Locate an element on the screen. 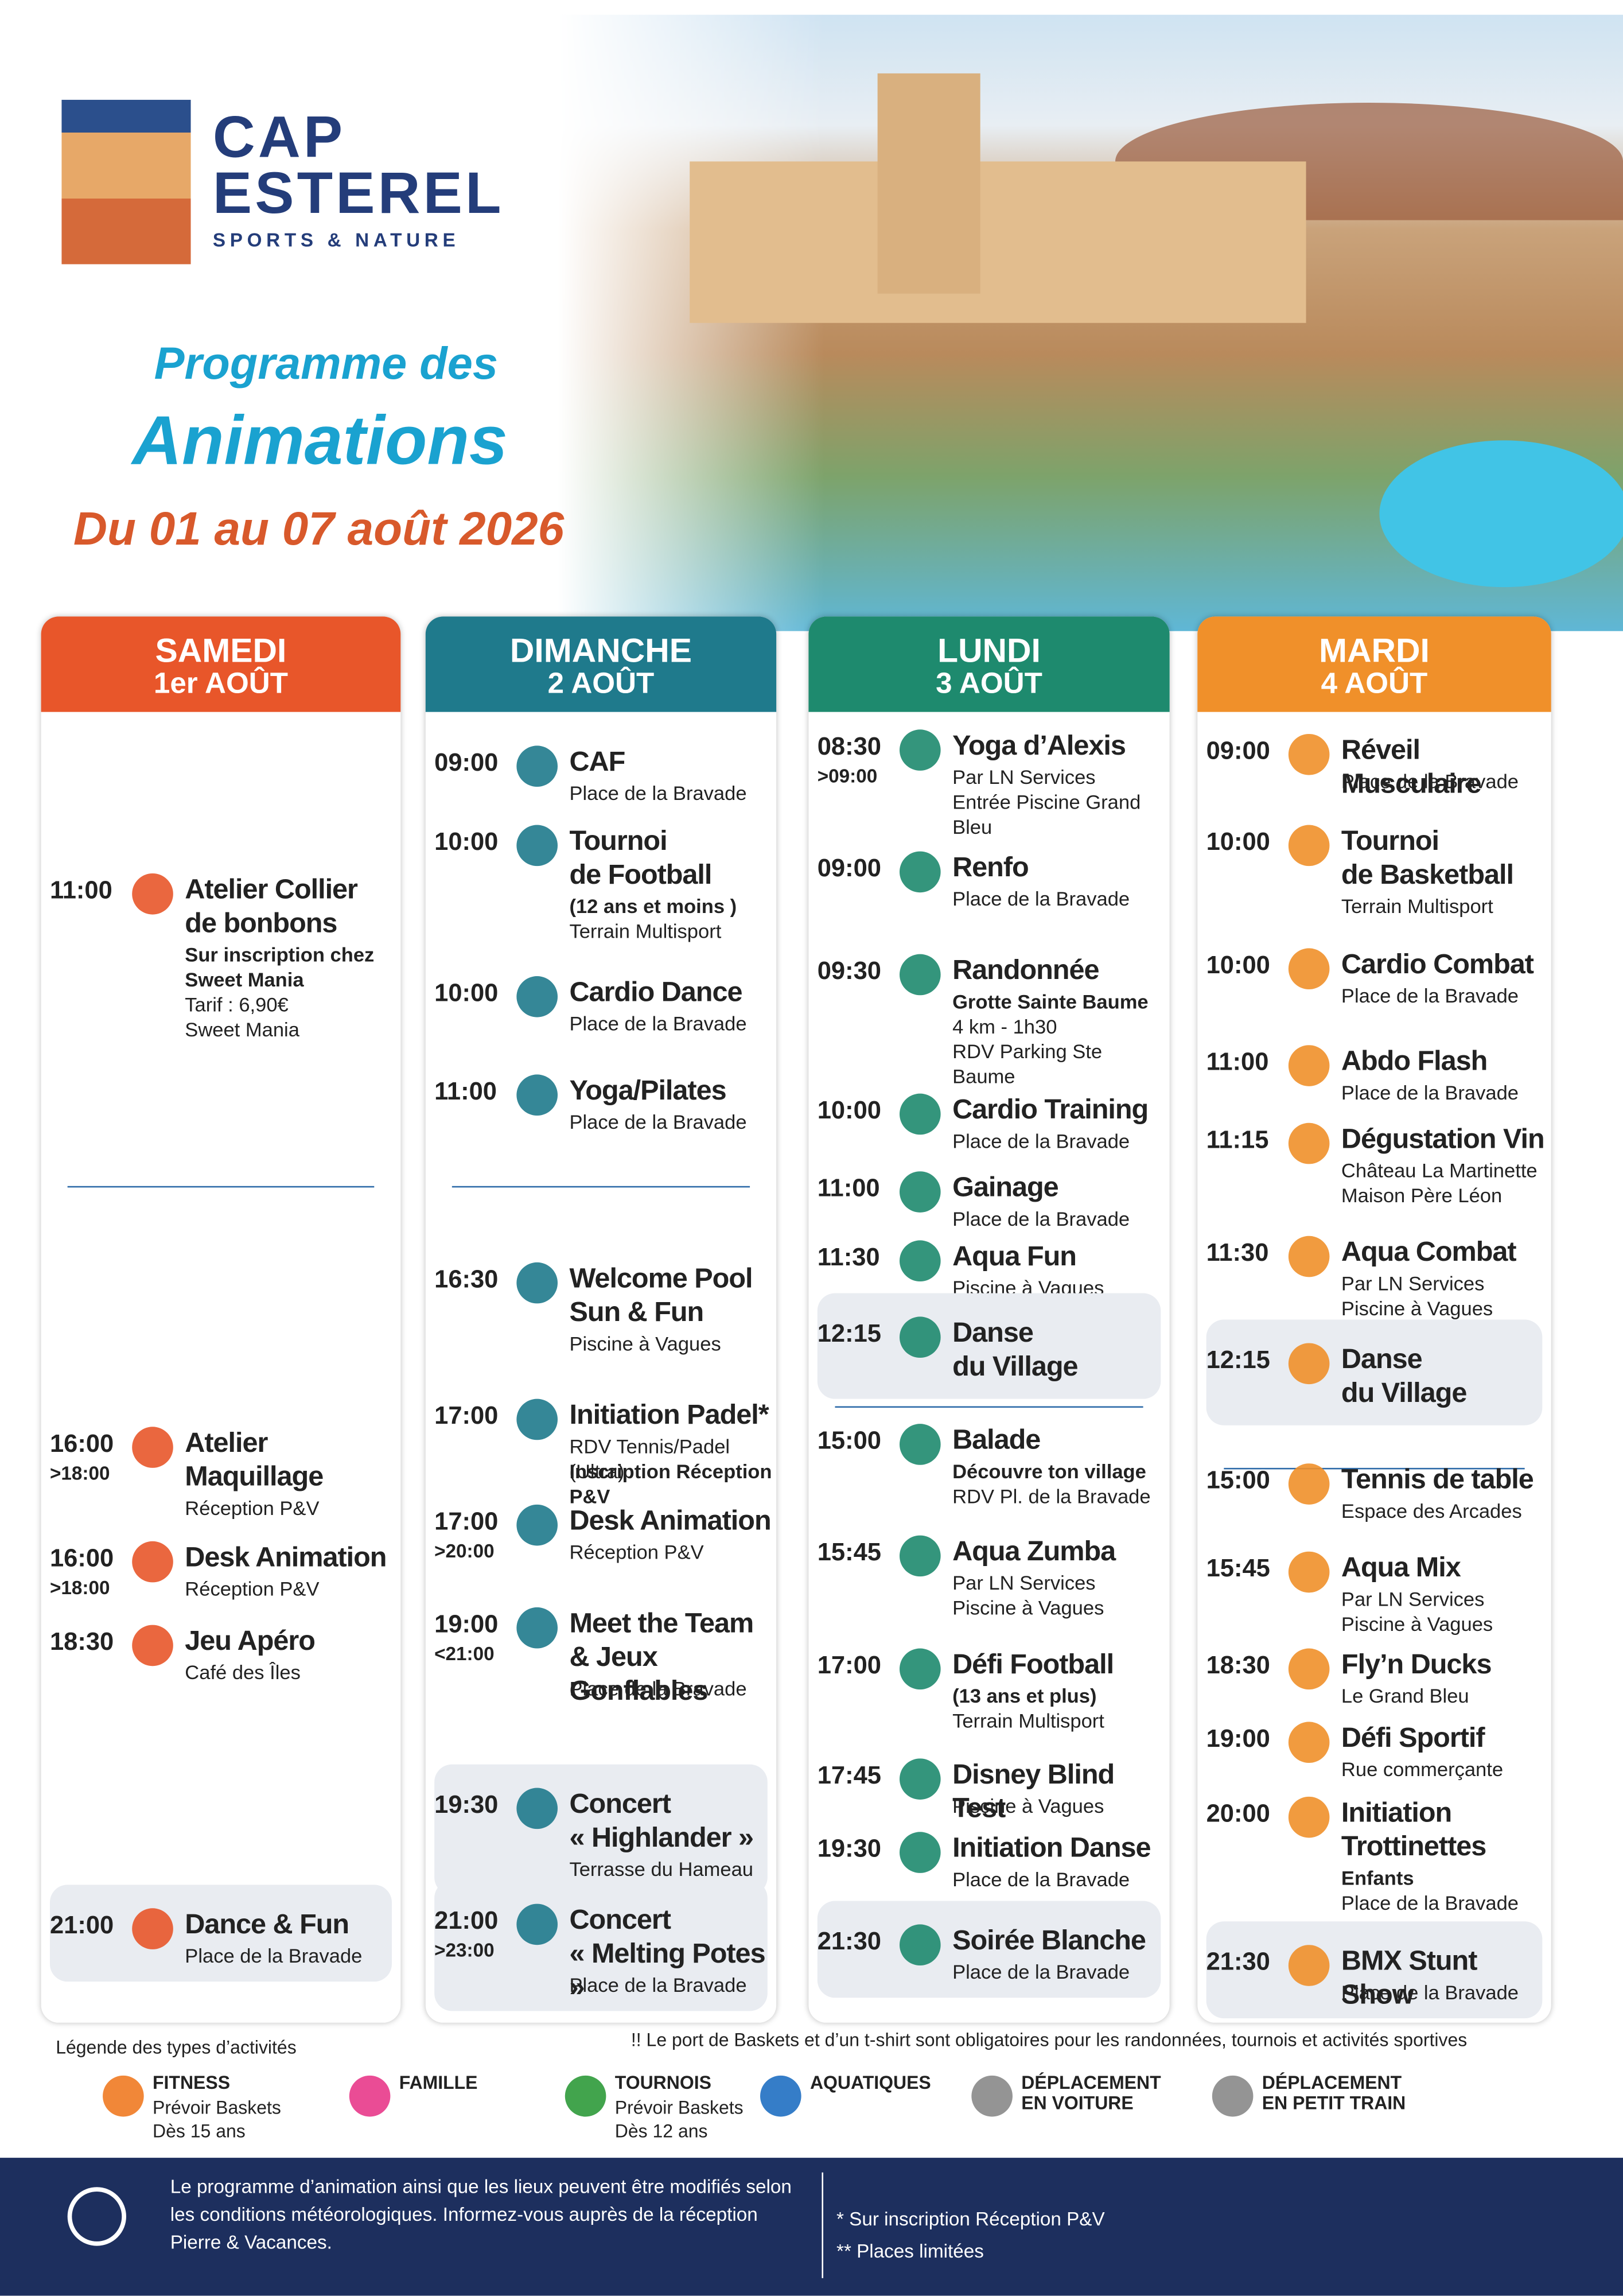  event-title: Aqua Mix is located at coordinates (1401, 1568).